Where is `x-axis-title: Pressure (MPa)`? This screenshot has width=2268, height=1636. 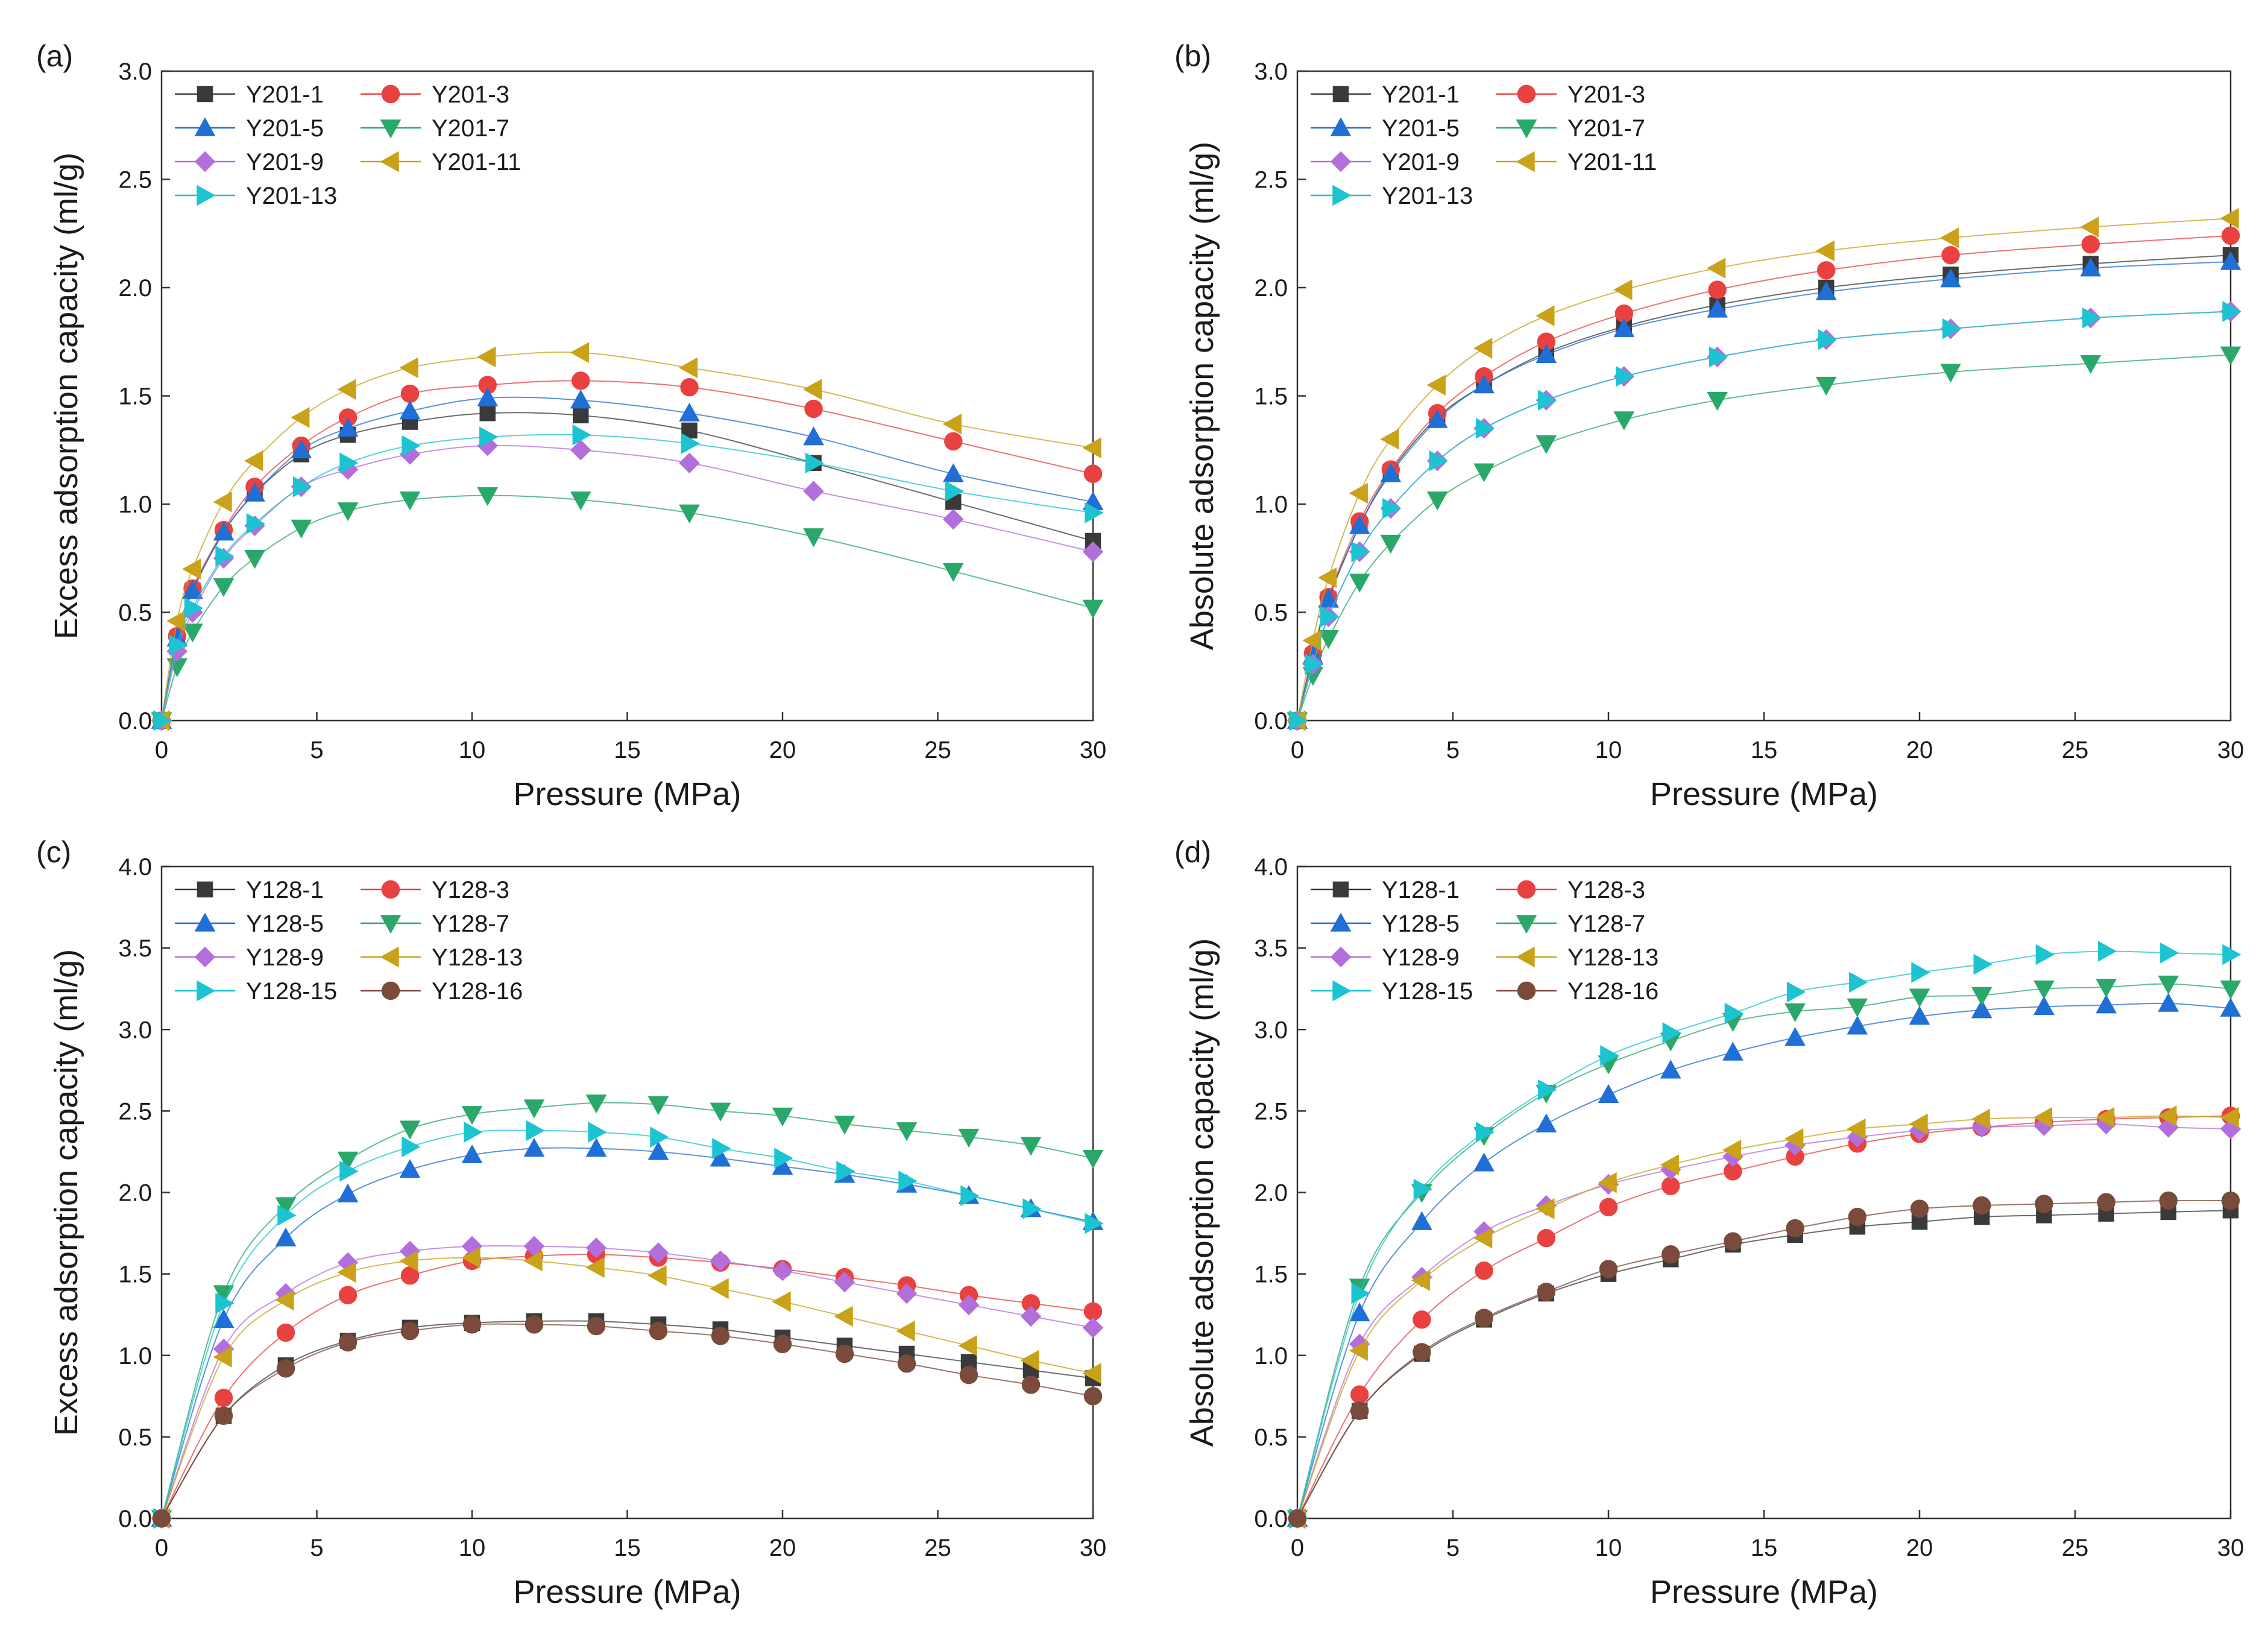 x-axis-title: Pressure (MPa) is located at coordinates (627, 1592).